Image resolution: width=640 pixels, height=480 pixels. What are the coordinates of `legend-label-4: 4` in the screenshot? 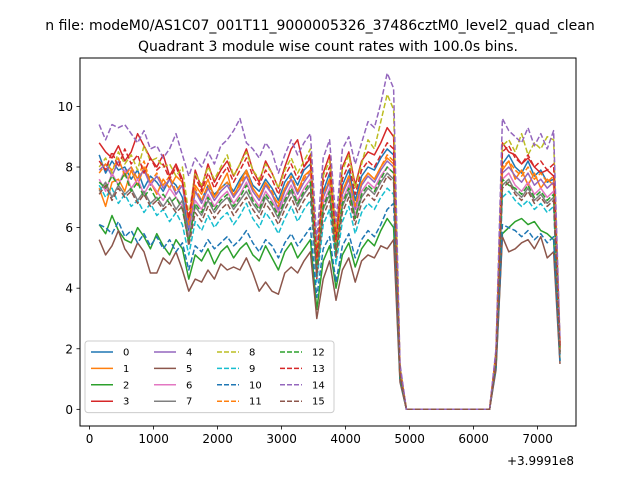 It's located at (189, 353).